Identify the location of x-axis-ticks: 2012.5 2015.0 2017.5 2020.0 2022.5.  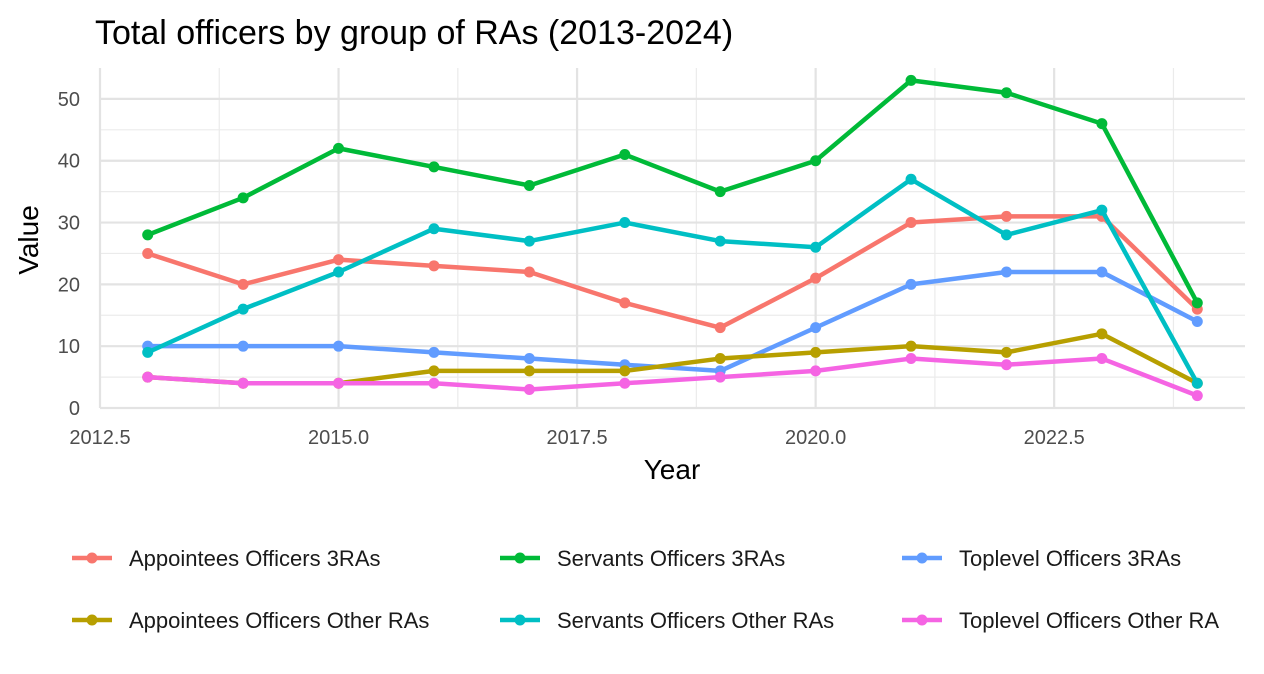
(576, 438).